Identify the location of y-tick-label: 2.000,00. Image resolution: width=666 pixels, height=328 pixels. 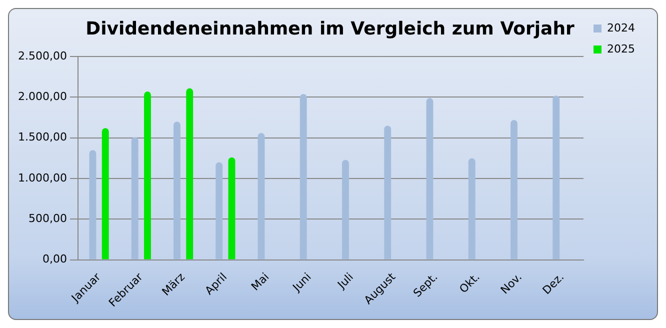
(42, 97).